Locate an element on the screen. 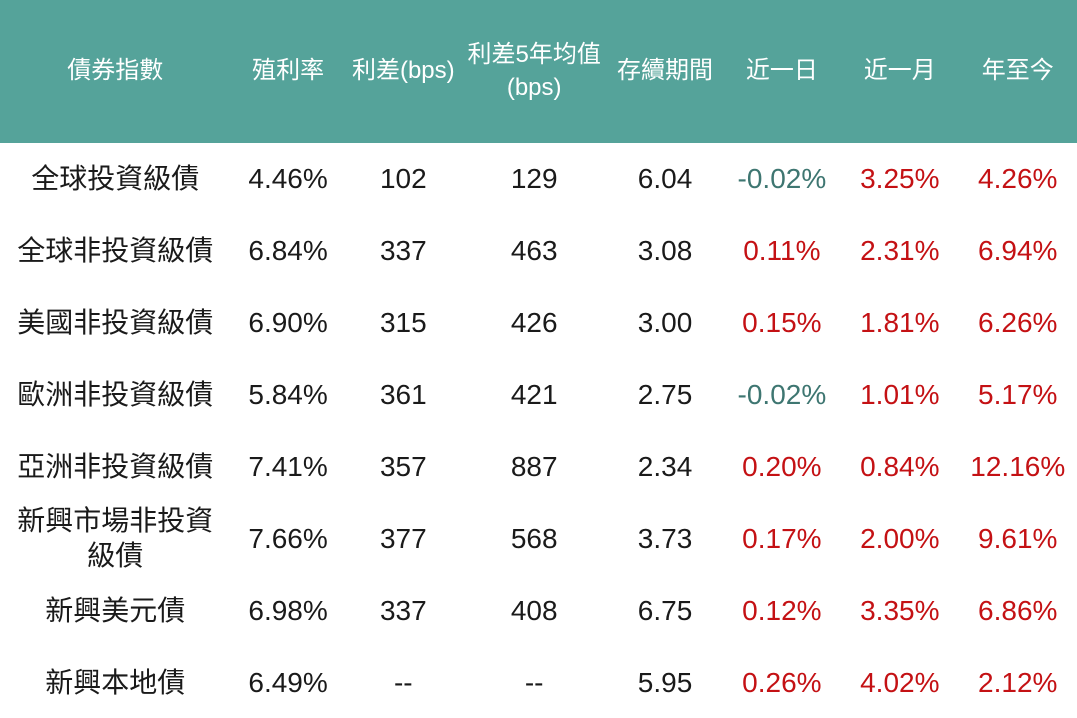 The width and height of the screenshot is (1077, 718). cell-spread-5y-avg: 568 is located at coordinates (534, 538).